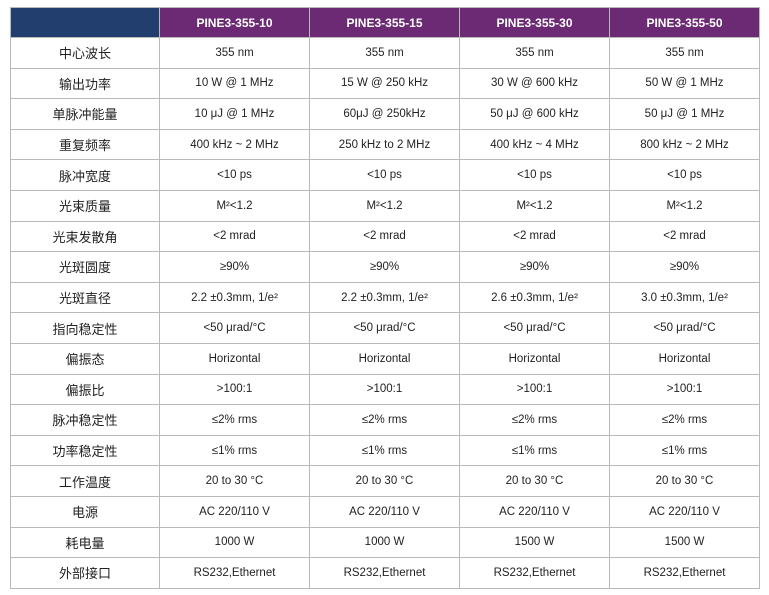 The width and height of the screenshot is (769, 595). I want to click on column-header-model: PINE3-355-15, so click(384, 22).